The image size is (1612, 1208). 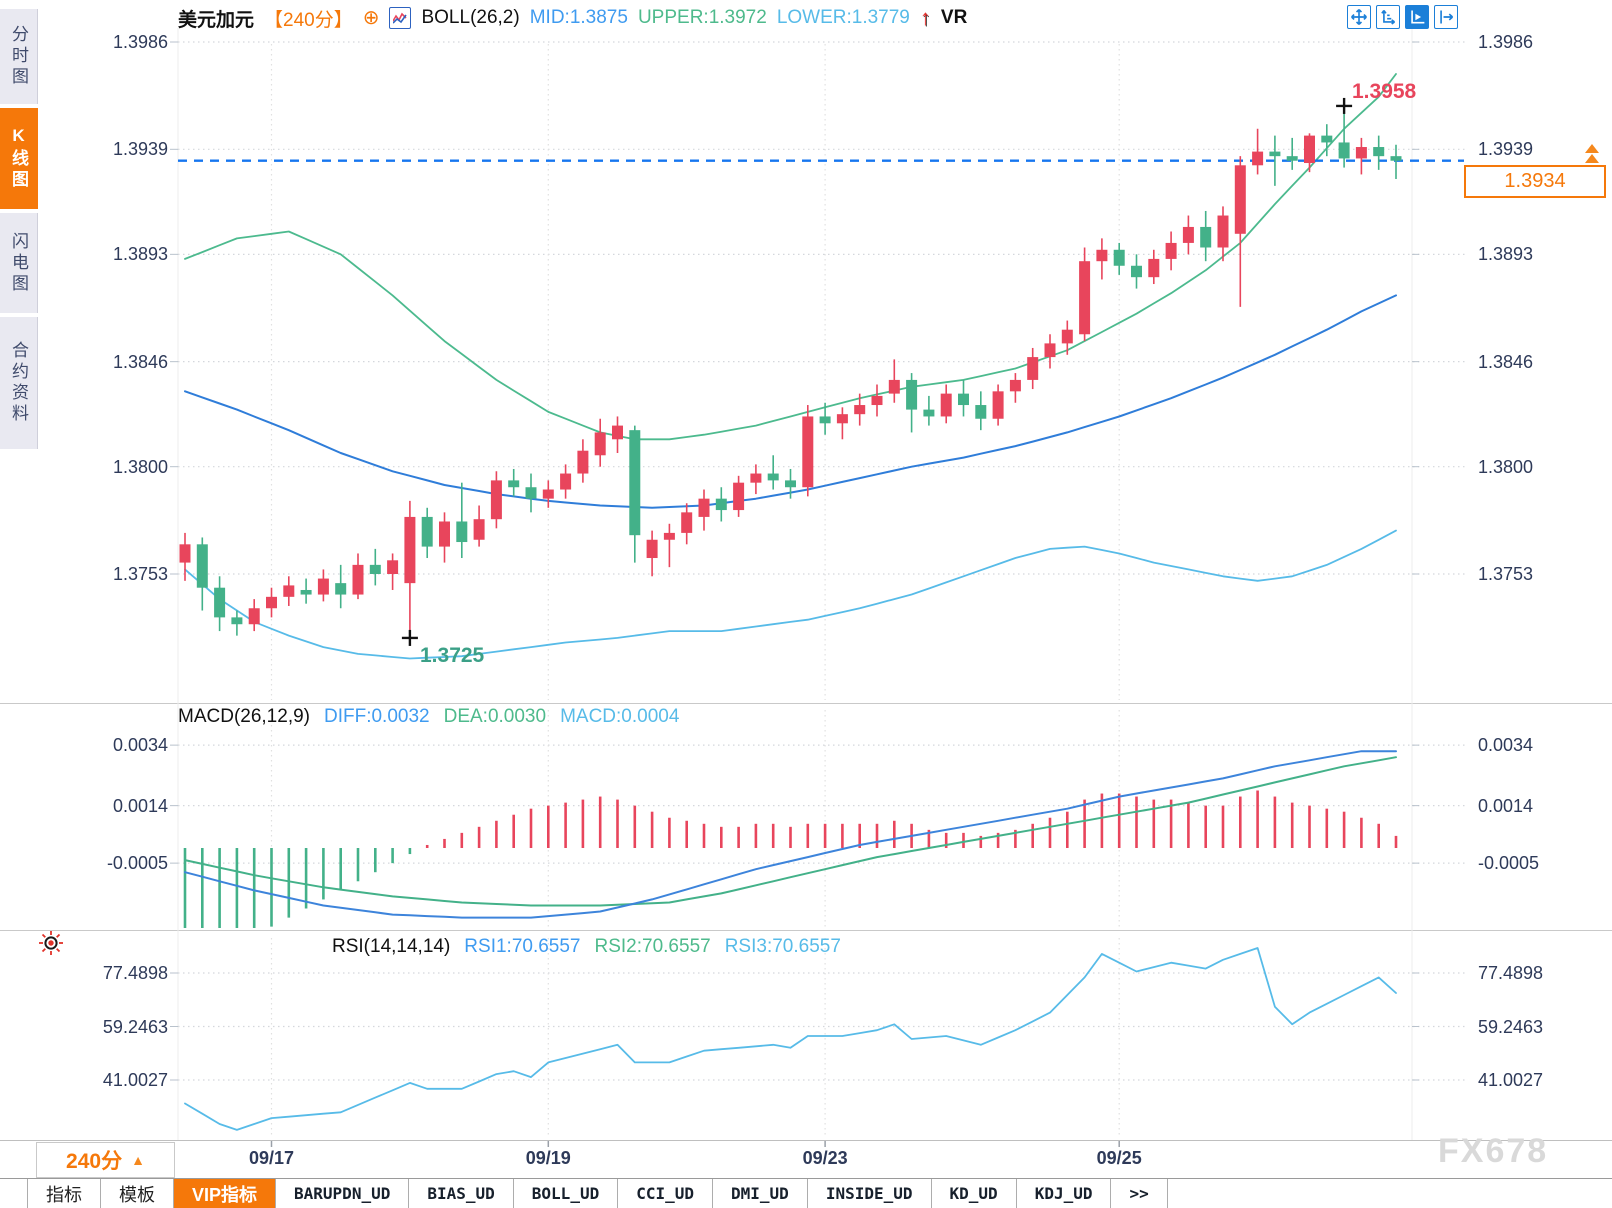 I want to click on x-axis-label: 09/23, so click(x=825, y=1158).